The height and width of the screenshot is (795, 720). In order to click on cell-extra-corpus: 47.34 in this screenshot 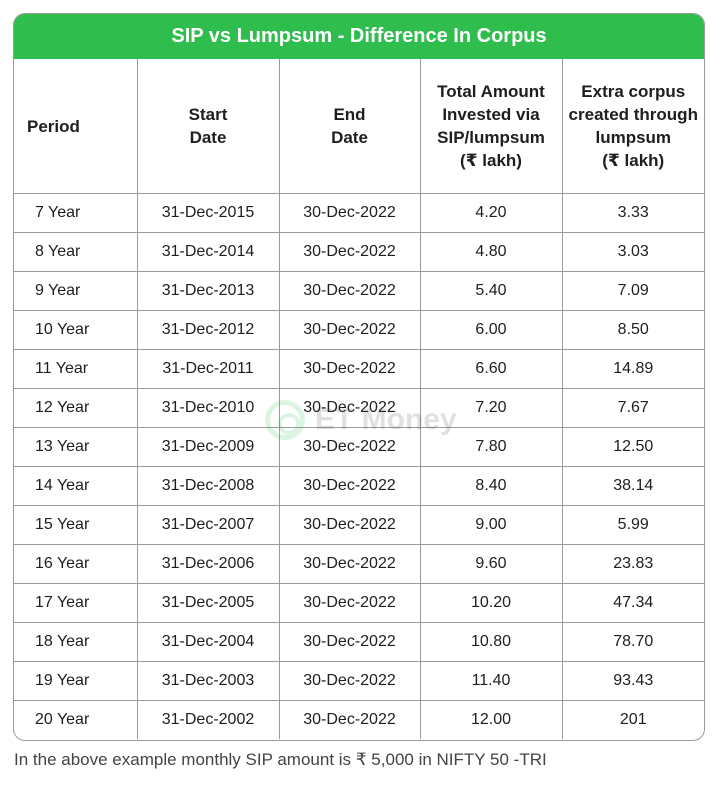, I will do `click(632, 603)`.